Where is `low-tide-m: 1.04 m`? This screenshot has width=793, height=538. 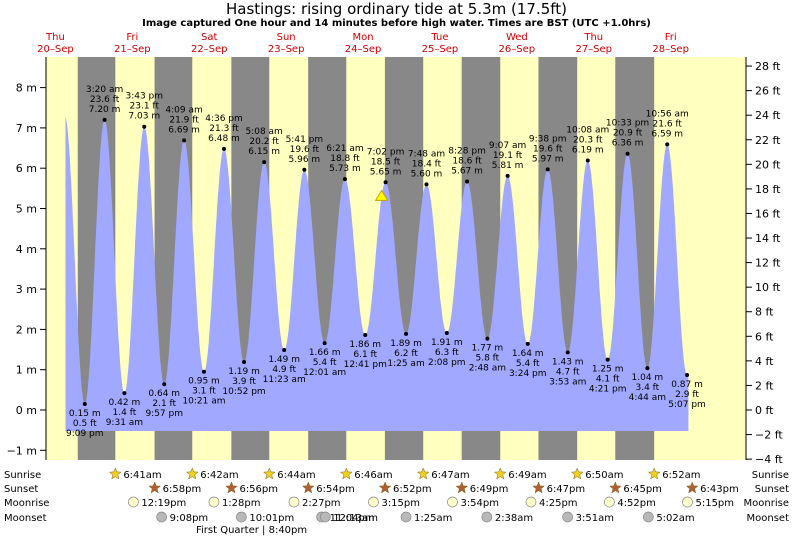
low-tide-m: 1.04 m is located at coordinates (648, 378).